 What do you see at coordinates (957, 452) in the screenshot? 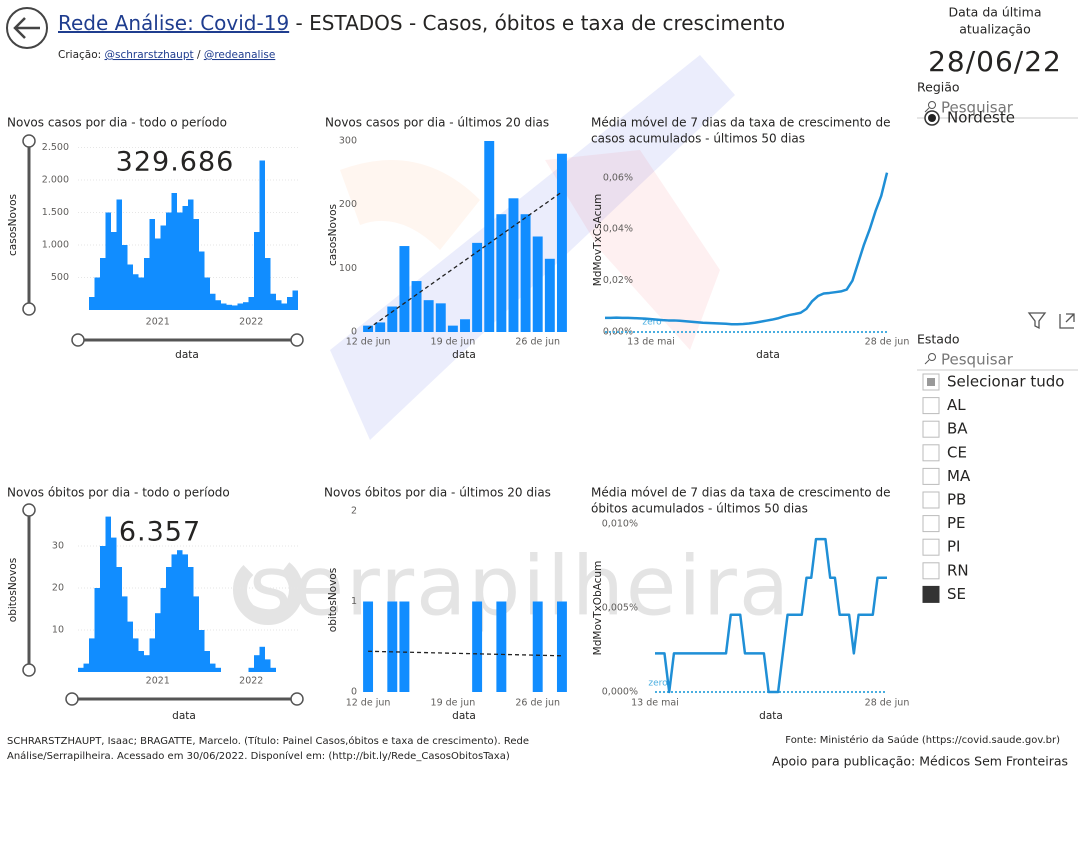
I see `slicer-option: CE` at bounding box center [957, 452].